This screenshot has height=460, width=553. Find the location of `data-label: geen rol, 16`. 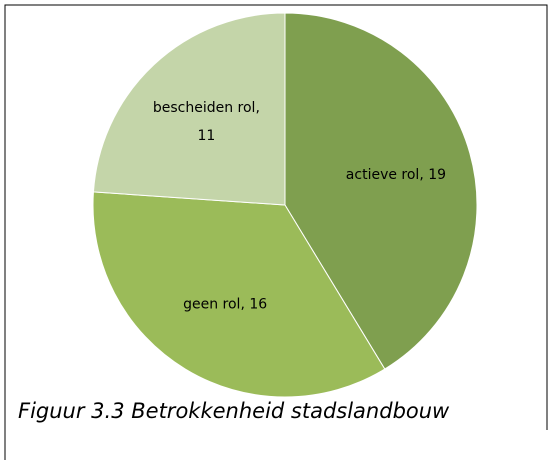

data-label: geen rol, 16 is located at coordinates (225, 304).